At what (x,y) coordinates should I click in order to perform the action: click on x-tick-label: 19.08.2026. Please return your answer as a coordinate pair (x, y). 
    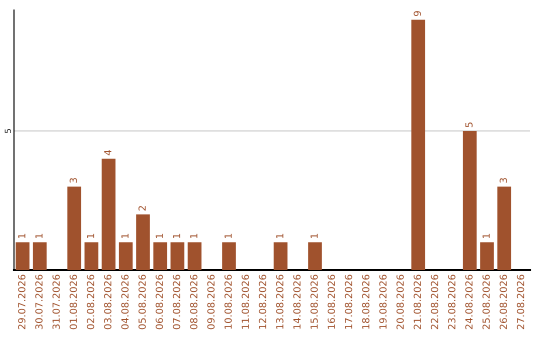
    Looking at the image, I should click on (383, 301).